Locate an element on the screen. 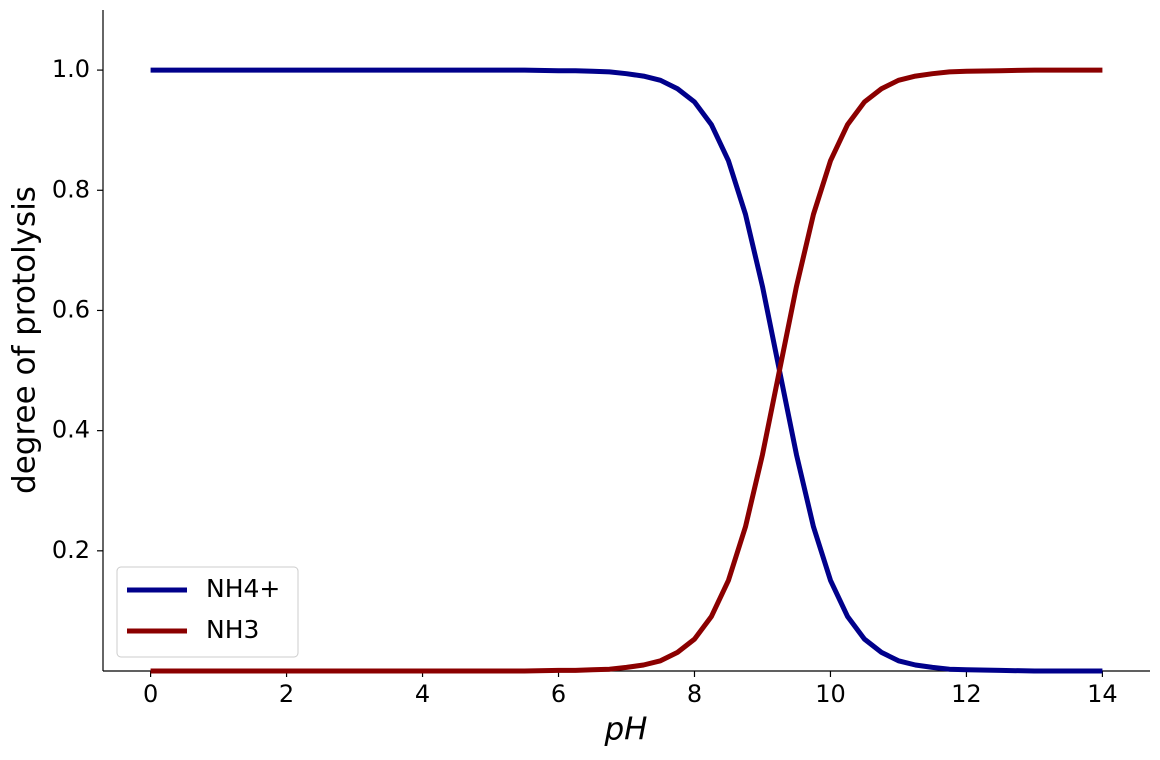  y-tick-label: 0.6 is located at coordinates (71, 309).